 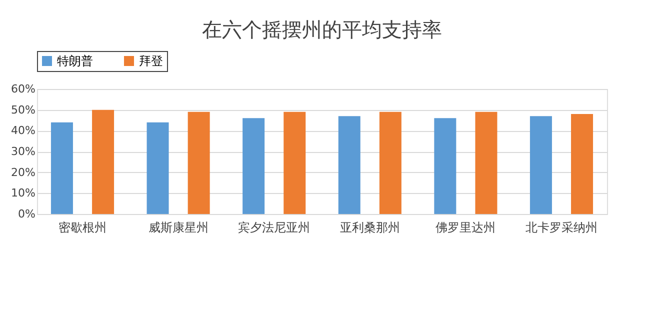 I want to click on y-tick-label: 10%, so click(x=23, y=193).